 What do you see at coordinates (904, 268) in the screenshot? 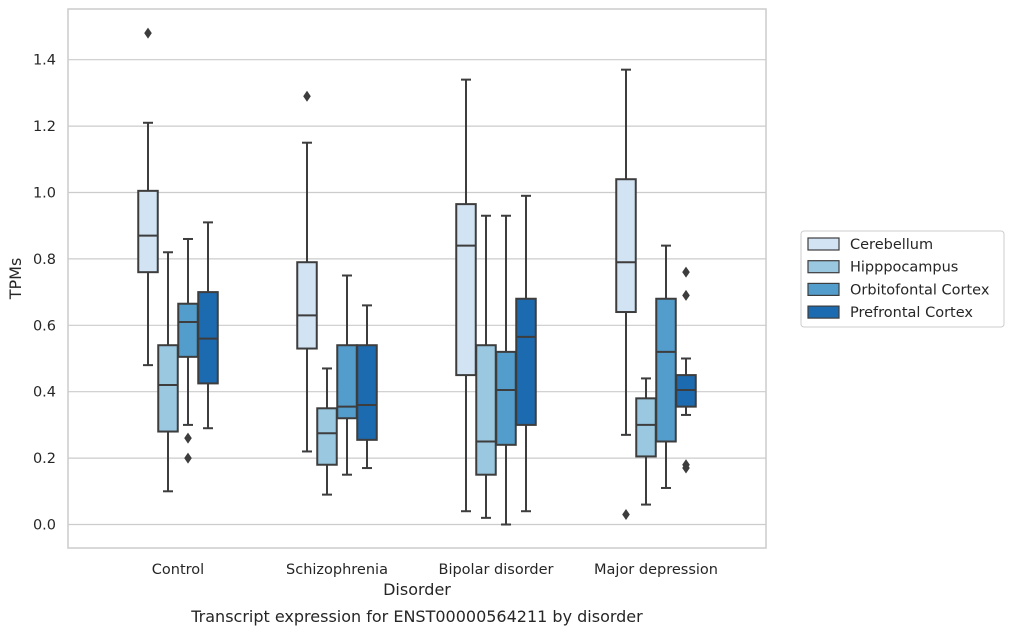
I see `legend-label: Hipppocampus` at bounding box center [904, 268].